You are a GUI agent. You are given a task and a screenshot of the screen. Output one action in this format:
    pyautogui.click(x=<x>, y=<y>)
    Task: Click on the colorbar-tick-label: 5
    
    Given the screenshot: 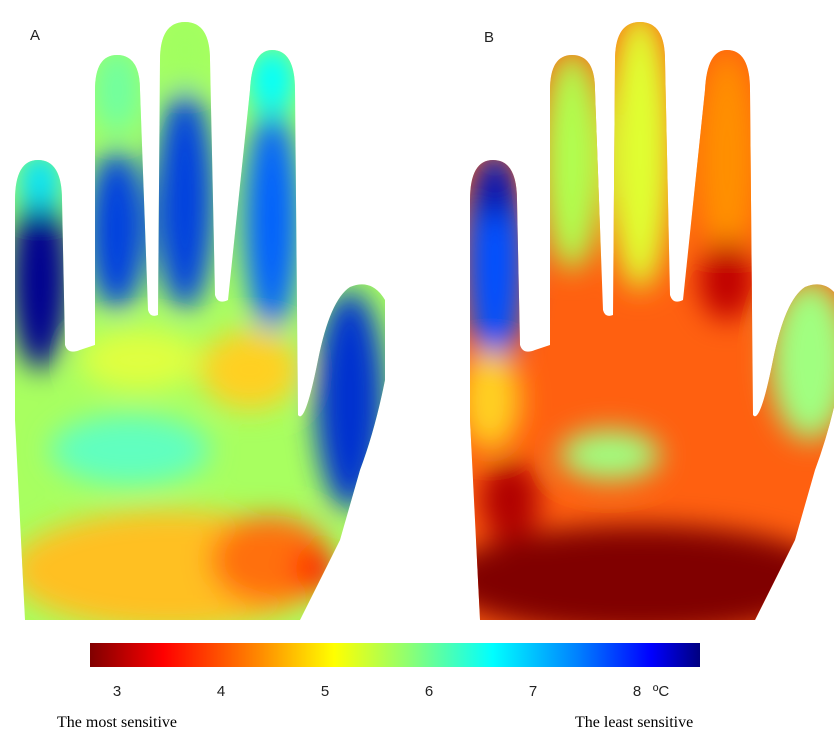 What is the action you would take?
    pyautogui.click(x=325, y=691)
    